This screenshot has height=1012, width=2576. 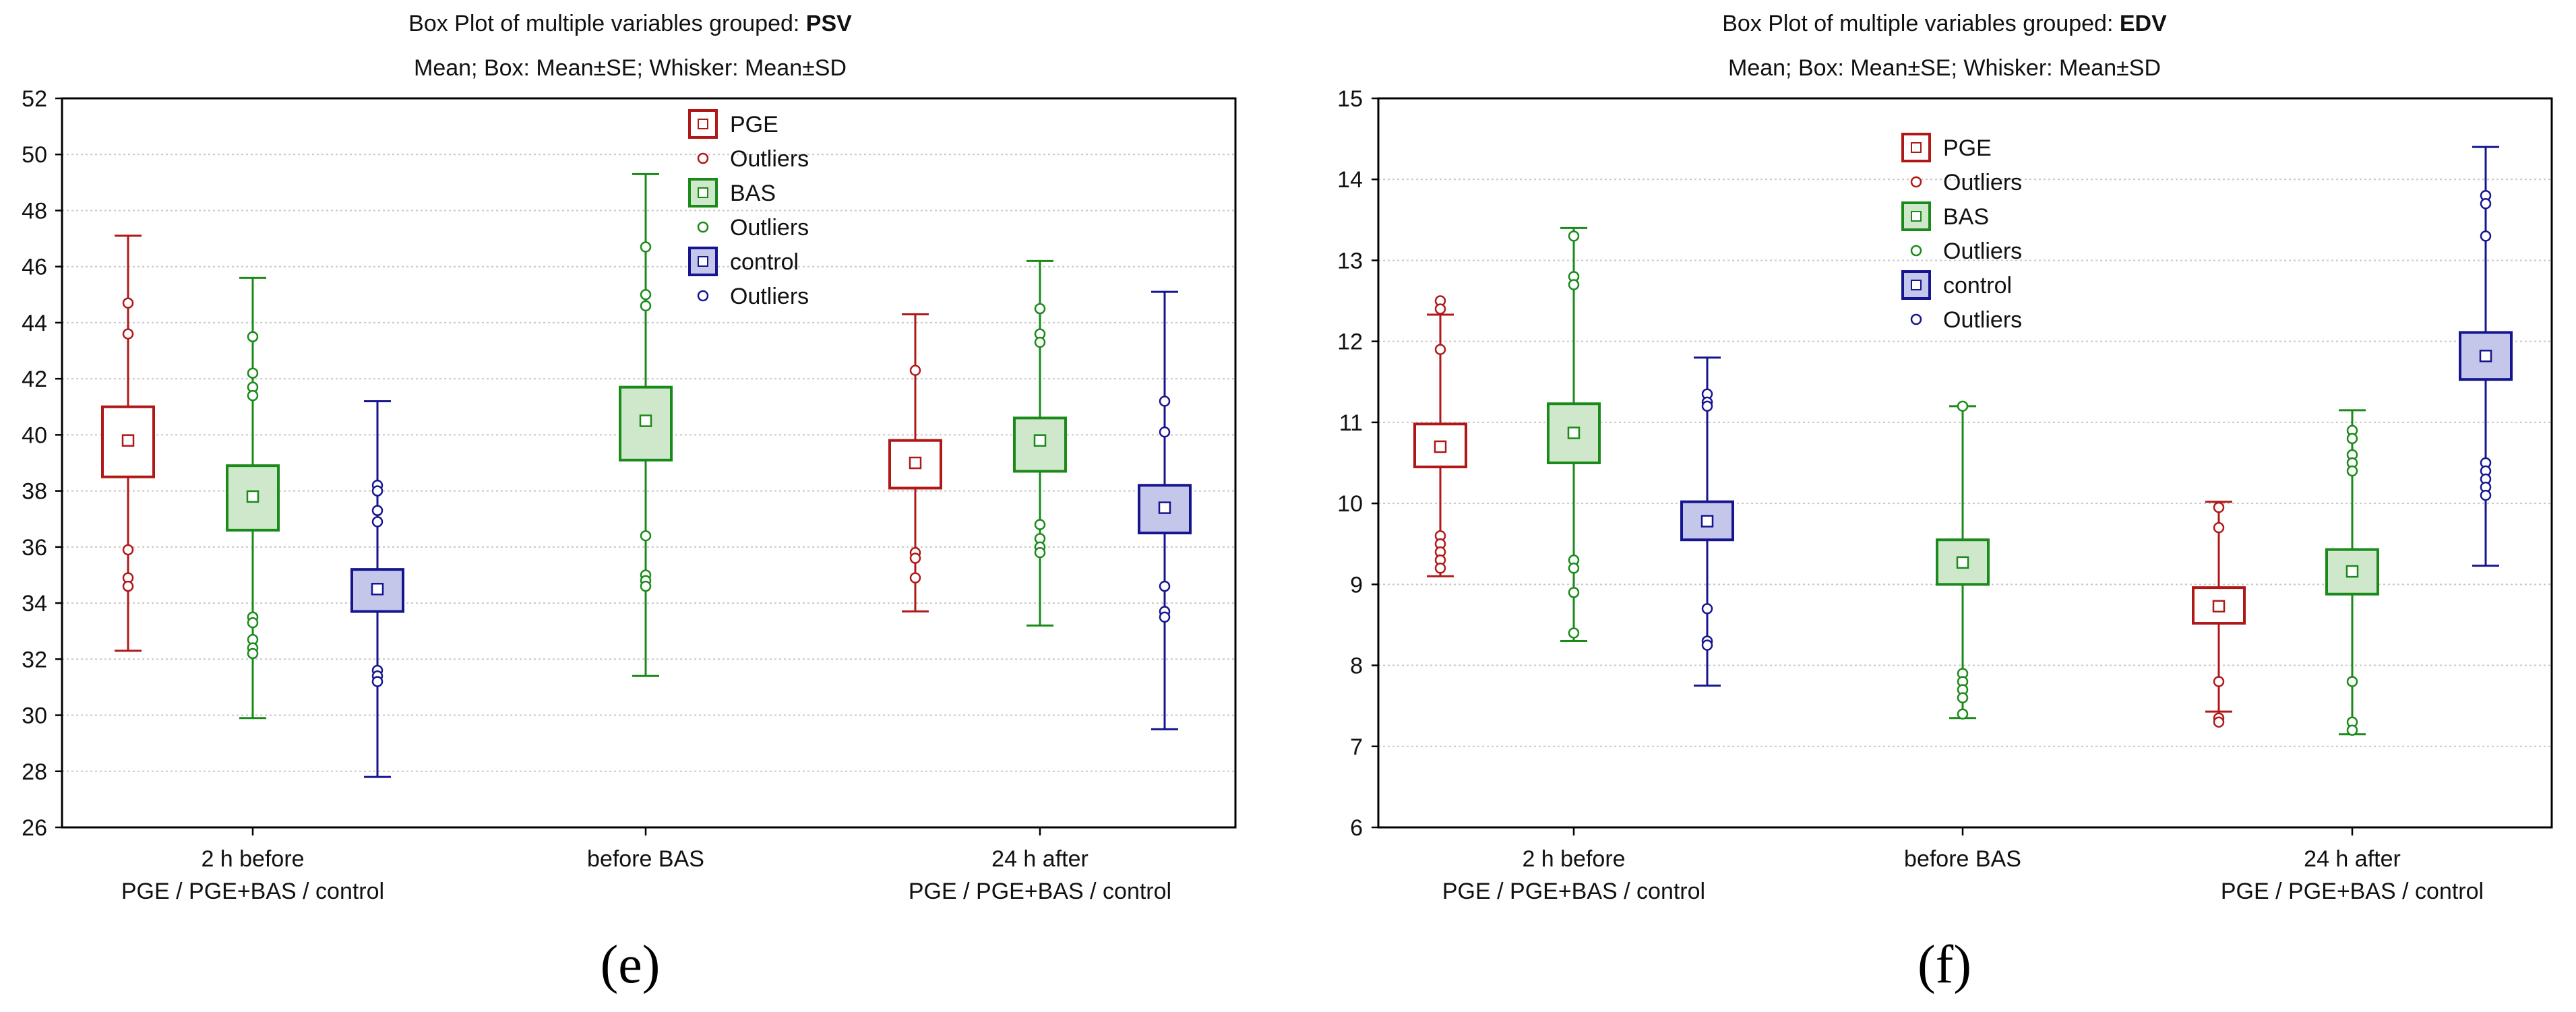 What do you see at coordinates (34, 548) in the screenshot?
I see `y-tick-label: 36` at bounding box center [34, 548].